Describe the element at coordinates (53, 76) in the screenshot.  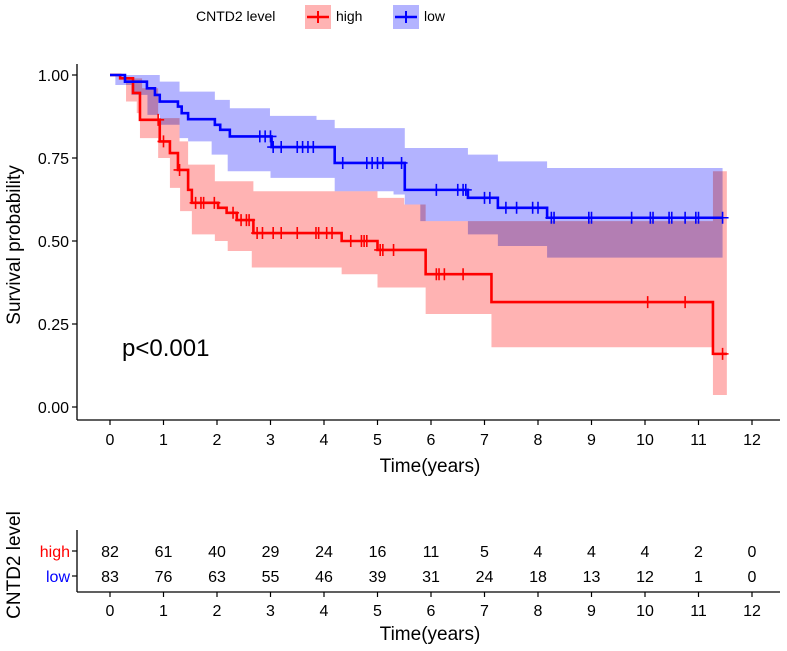
I see `y-tick-label: 1.00` at that location.